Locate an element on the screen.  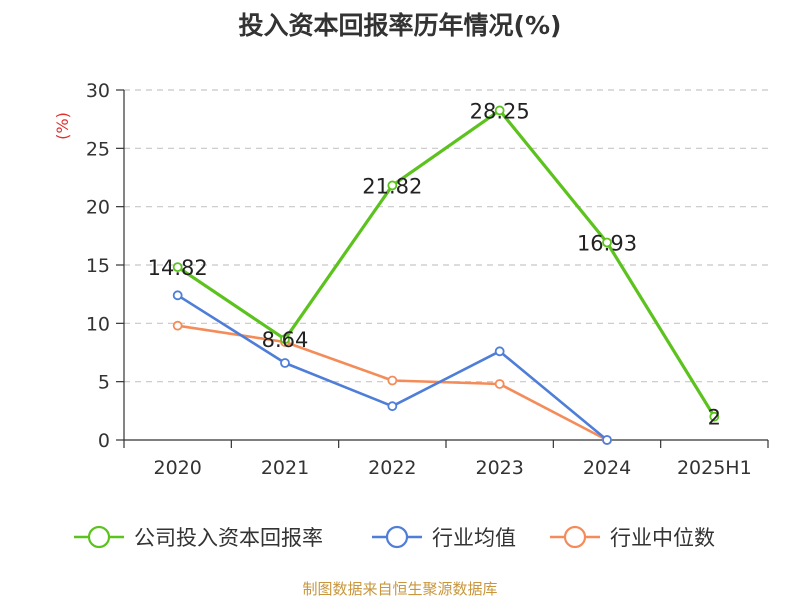
y-tick-label-20: 20 is located at coordinates (98, 208).